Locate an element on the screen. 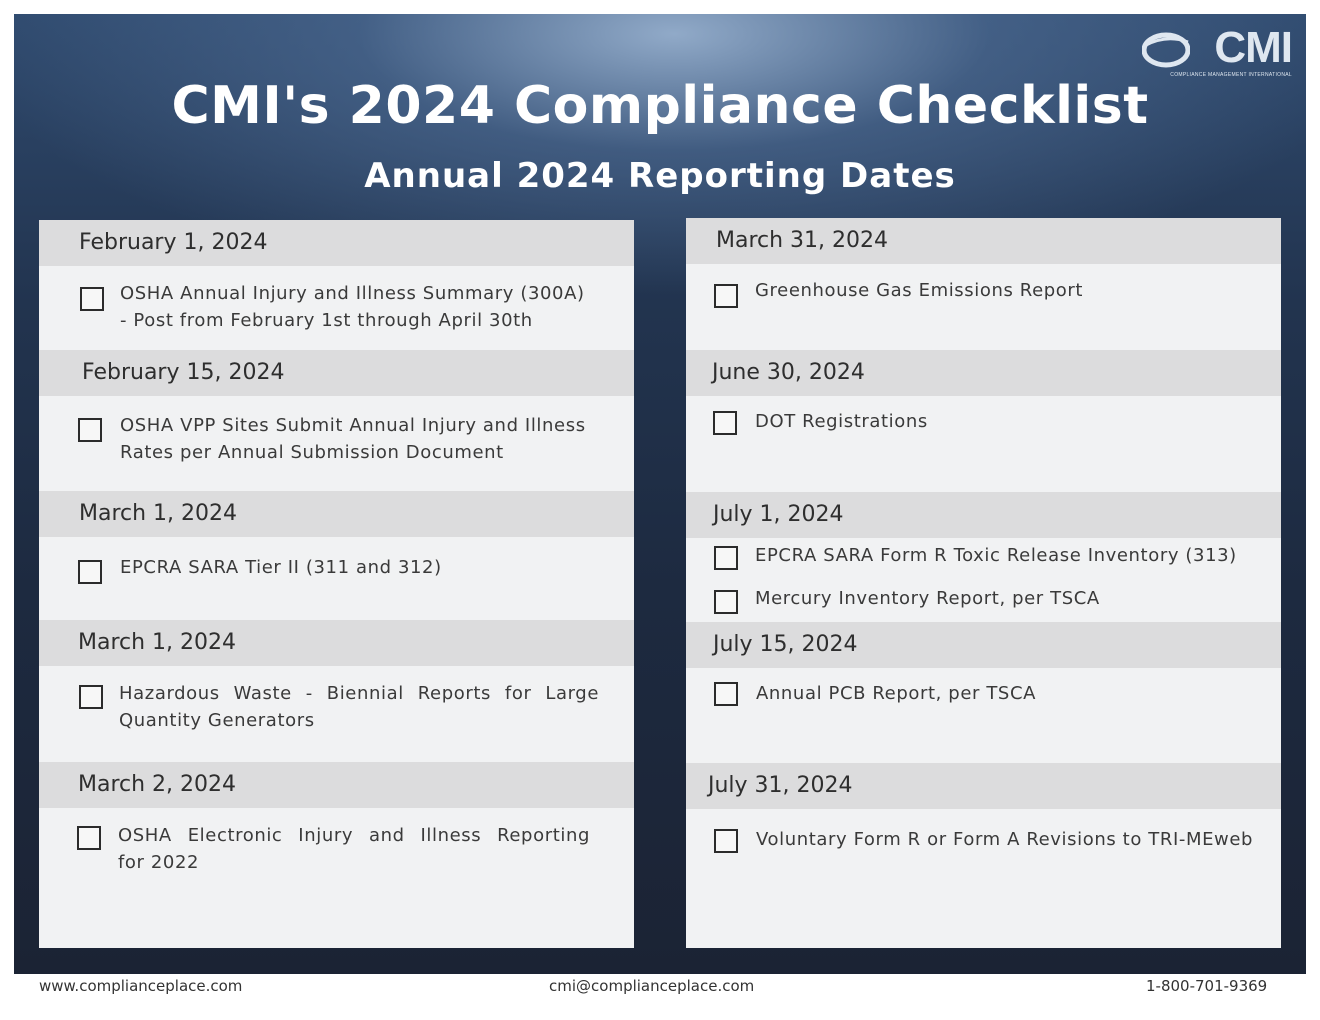 This screenshot has height=1020, width=1320. footer-phone: 1-800-701-9369 is located at coordinates (1207, 986).